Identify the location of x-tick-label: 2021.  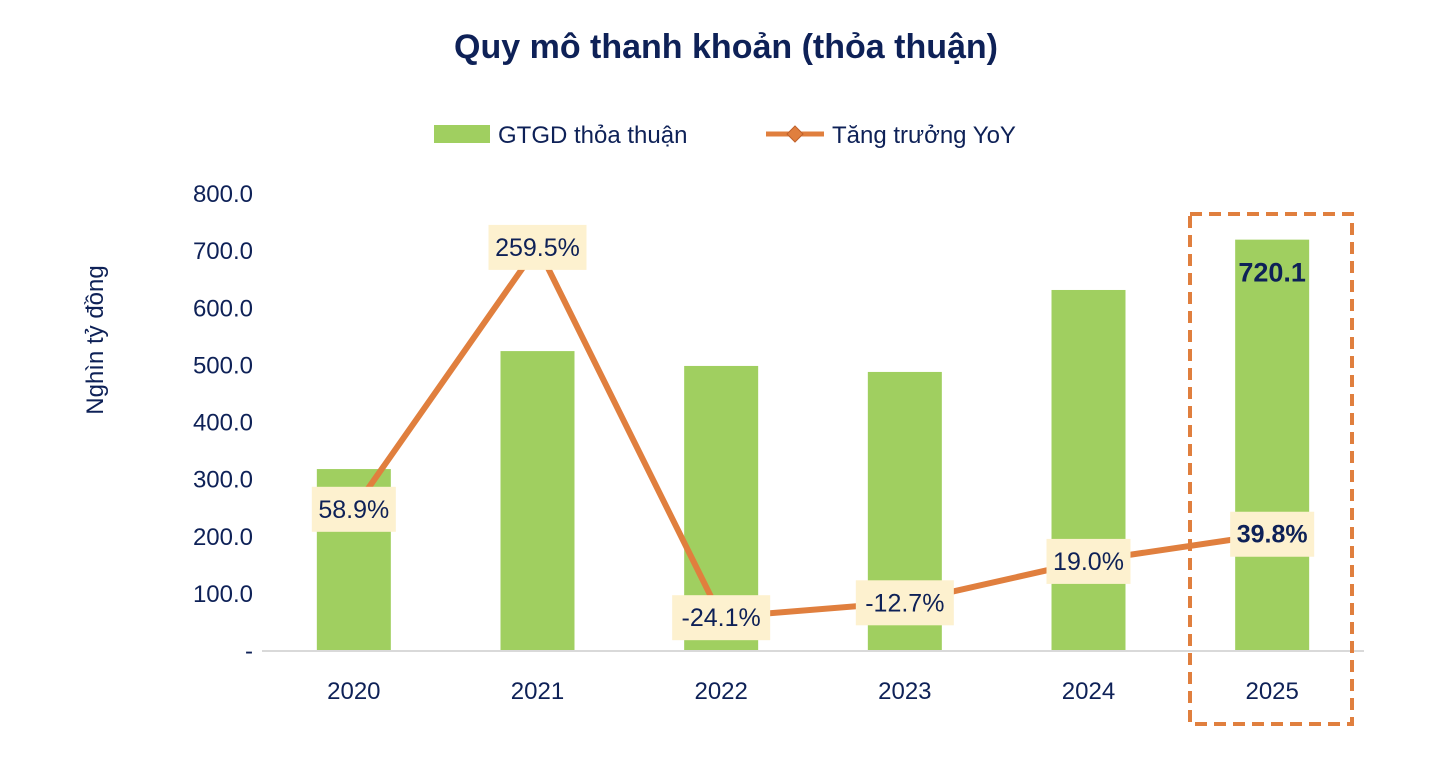
(537, 691).